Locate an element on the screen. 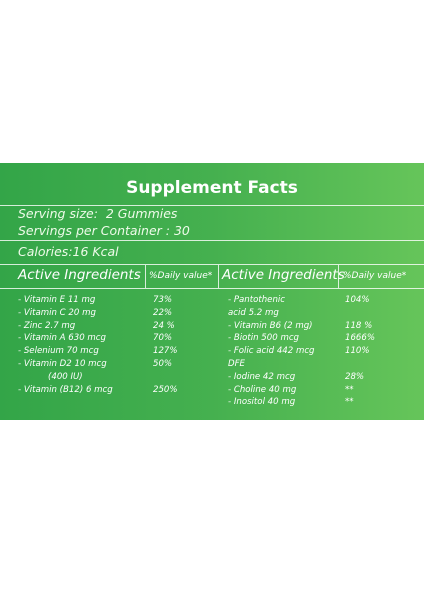 The width and height of the screenshot is (424, 600). daily-value: 70% is located at coordinates (163, 338).